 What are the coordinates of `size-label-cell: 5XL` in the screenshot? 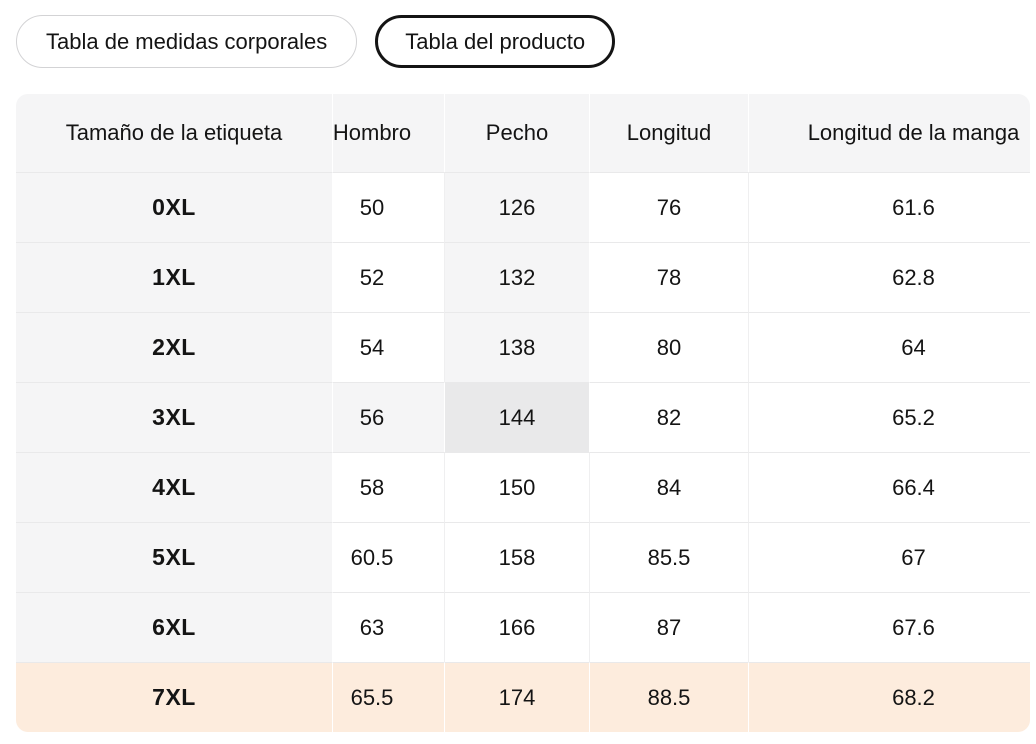 It's located at (174, 557).